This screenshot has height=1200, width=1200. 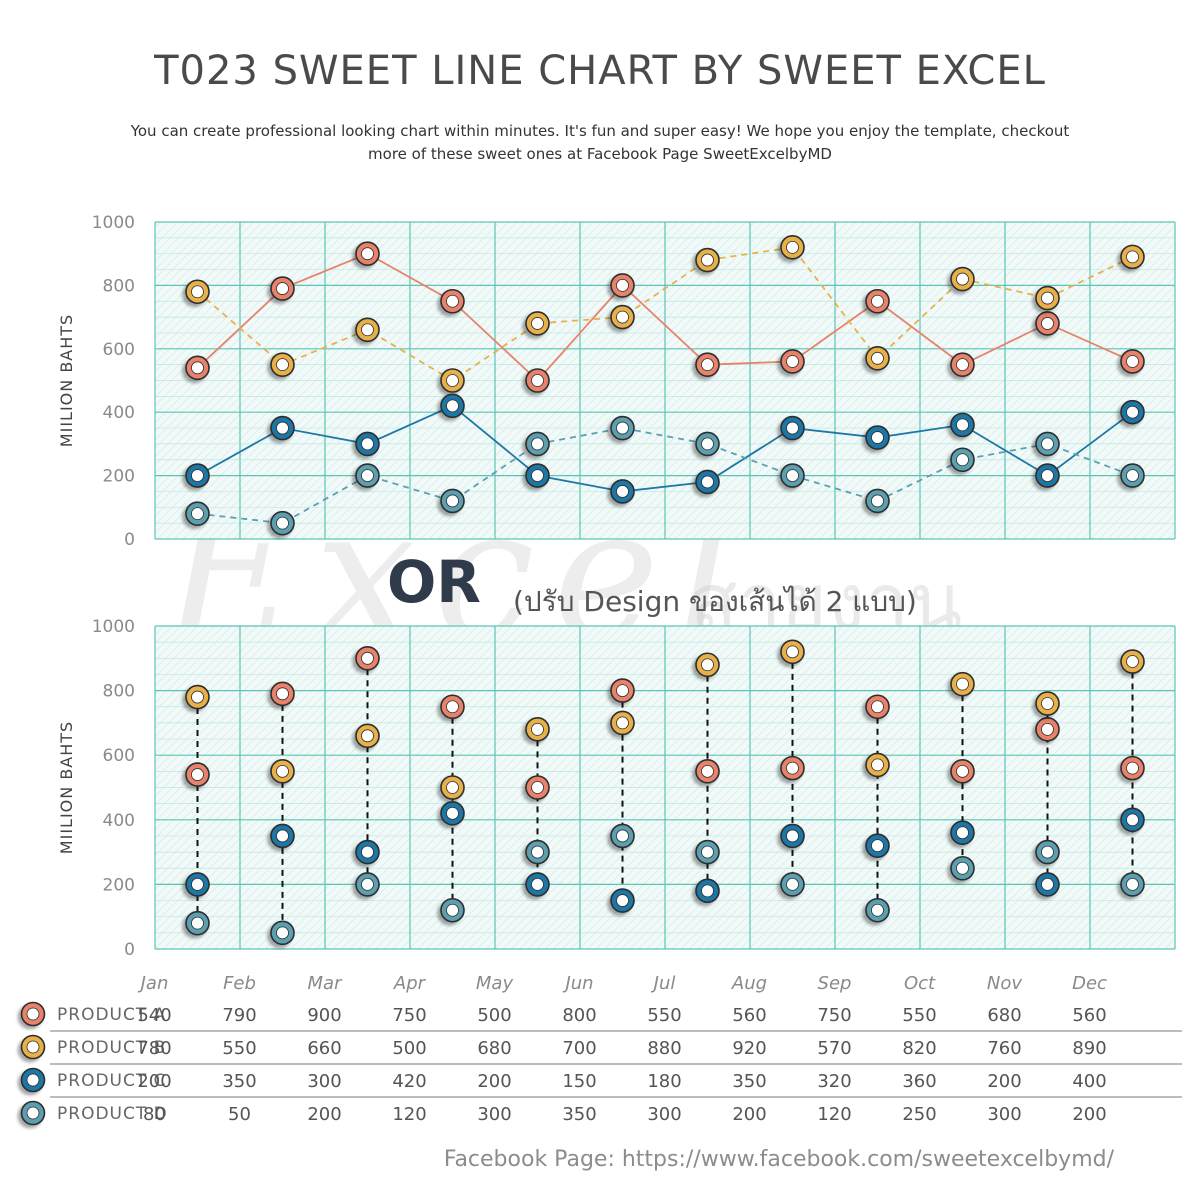 I want to click on legend-label-product-a: PRODUCT A, so click(x=111, y=1015).